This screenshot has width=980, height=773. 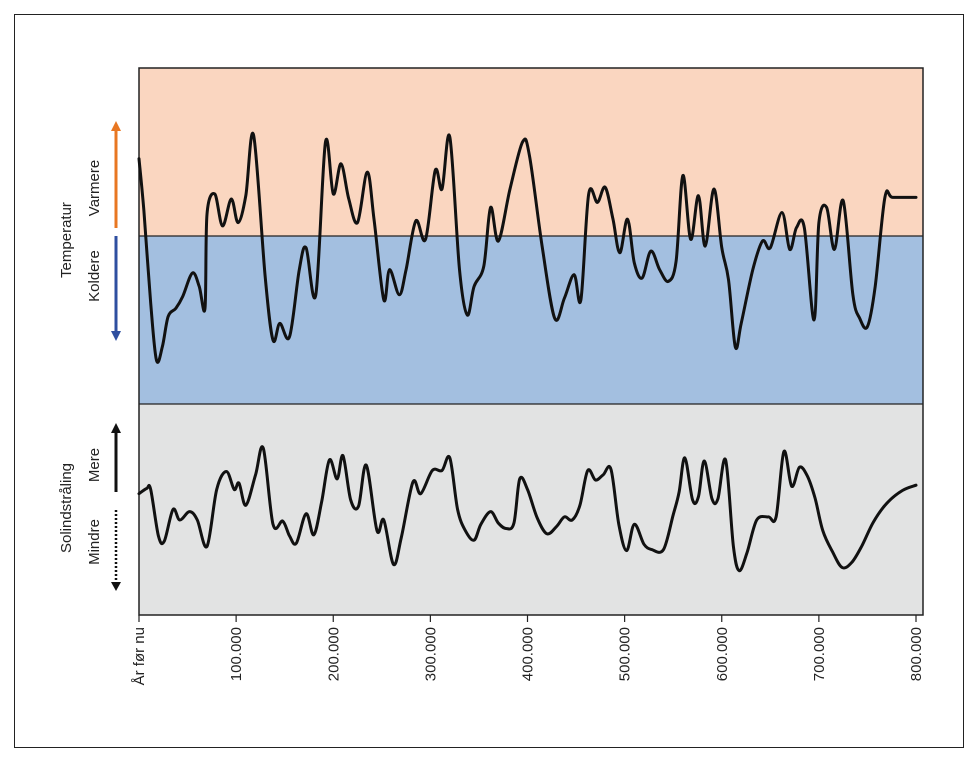 What do you see at coordinates (722, 654) in the screenshot?
I see `x-tick-label: 600.000` at bounding box center [722, 654].